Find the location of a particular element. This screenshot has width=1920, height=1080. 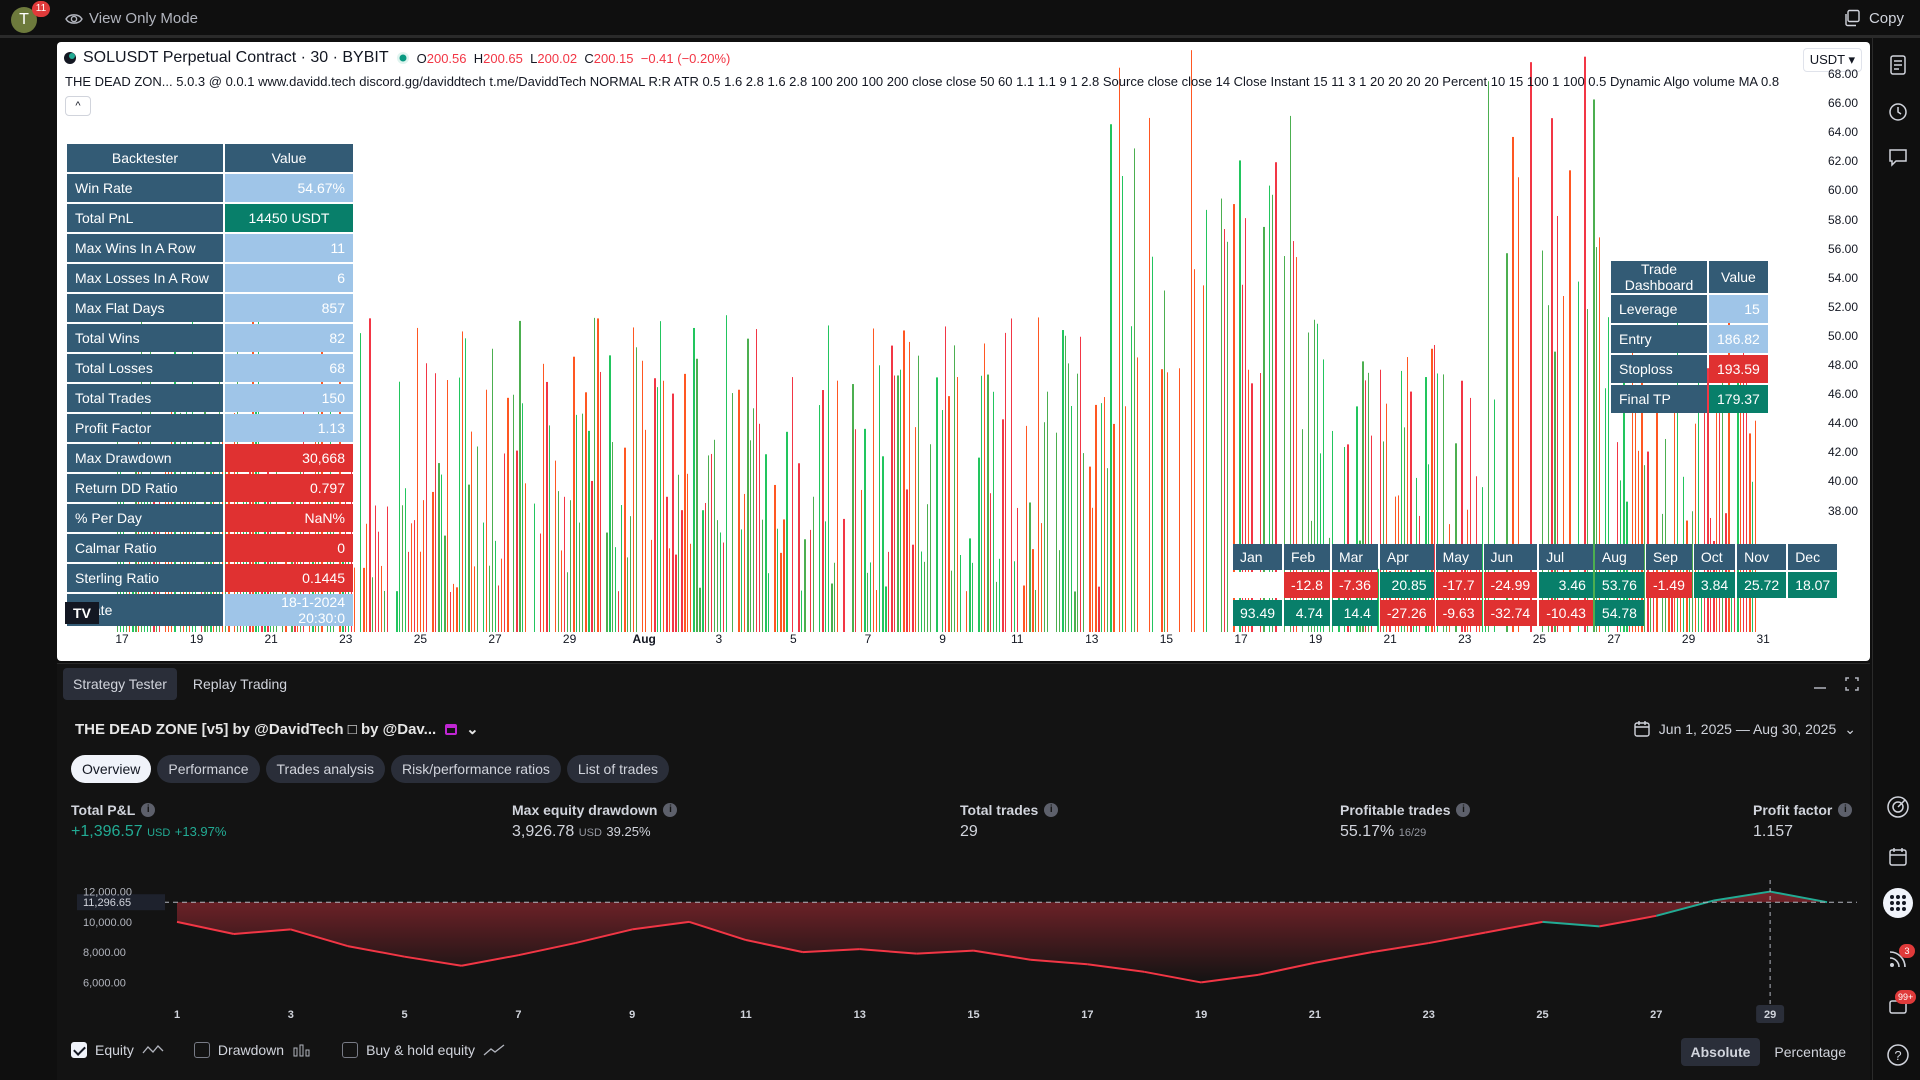

metric-value: 857 is located at coordinates (289, 308).